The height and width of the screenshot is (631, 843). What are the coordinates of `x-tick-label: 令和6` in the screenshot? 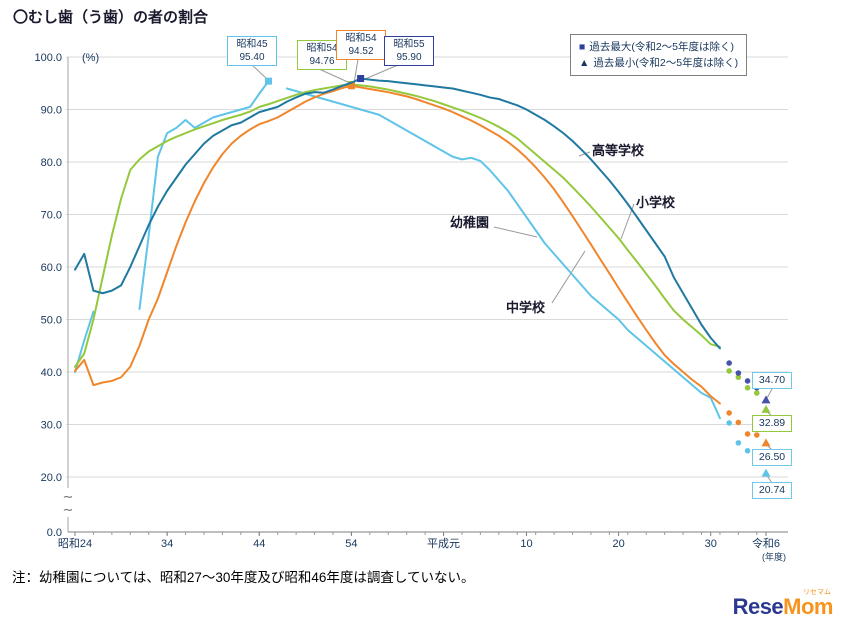 It's located at (766, 543).